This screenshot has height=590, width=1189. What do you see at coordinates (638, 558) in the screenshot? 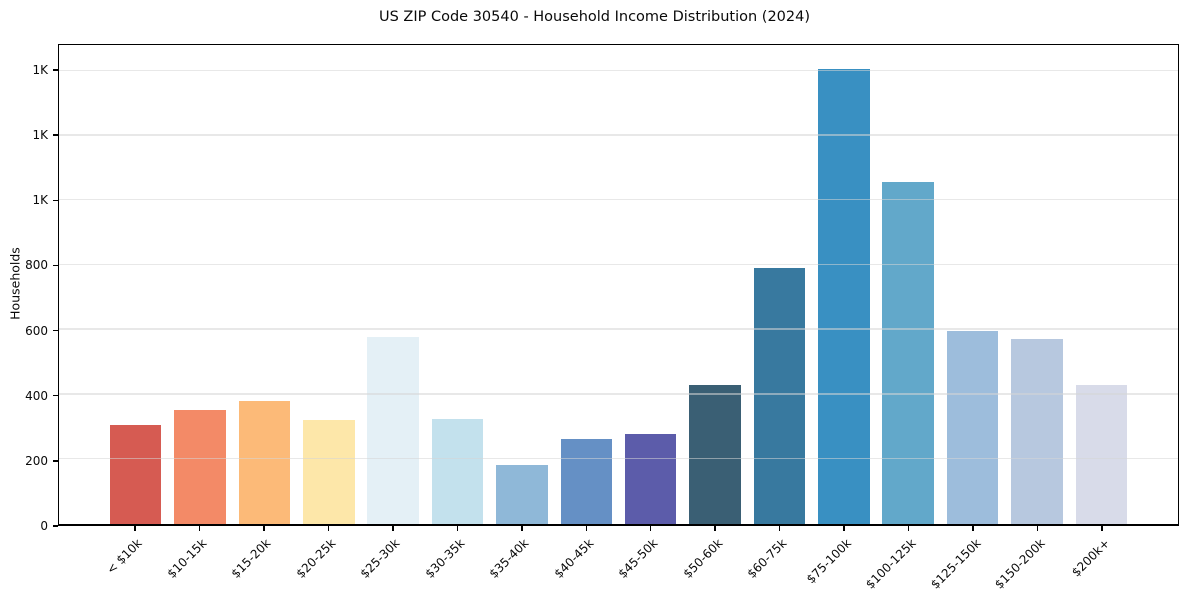
I see `x-tick-label: $45-50k` at bounding box center [638, 558].